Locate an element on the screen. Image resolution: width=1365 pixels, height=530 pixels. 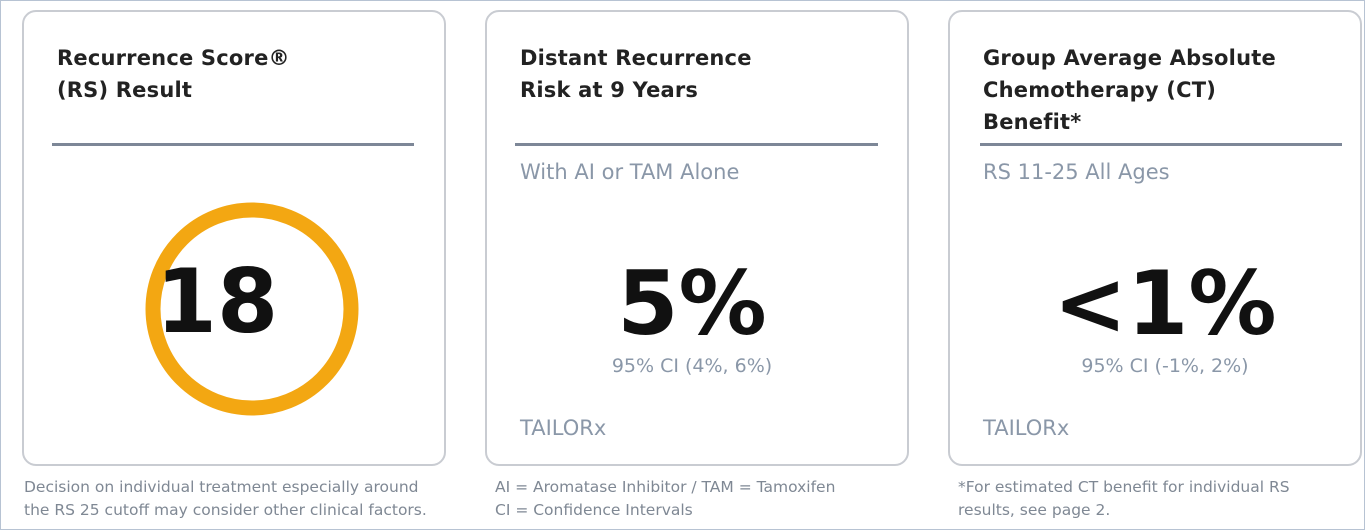
footnote-line: results, see page 2. is located at coordinates (1034, 510).